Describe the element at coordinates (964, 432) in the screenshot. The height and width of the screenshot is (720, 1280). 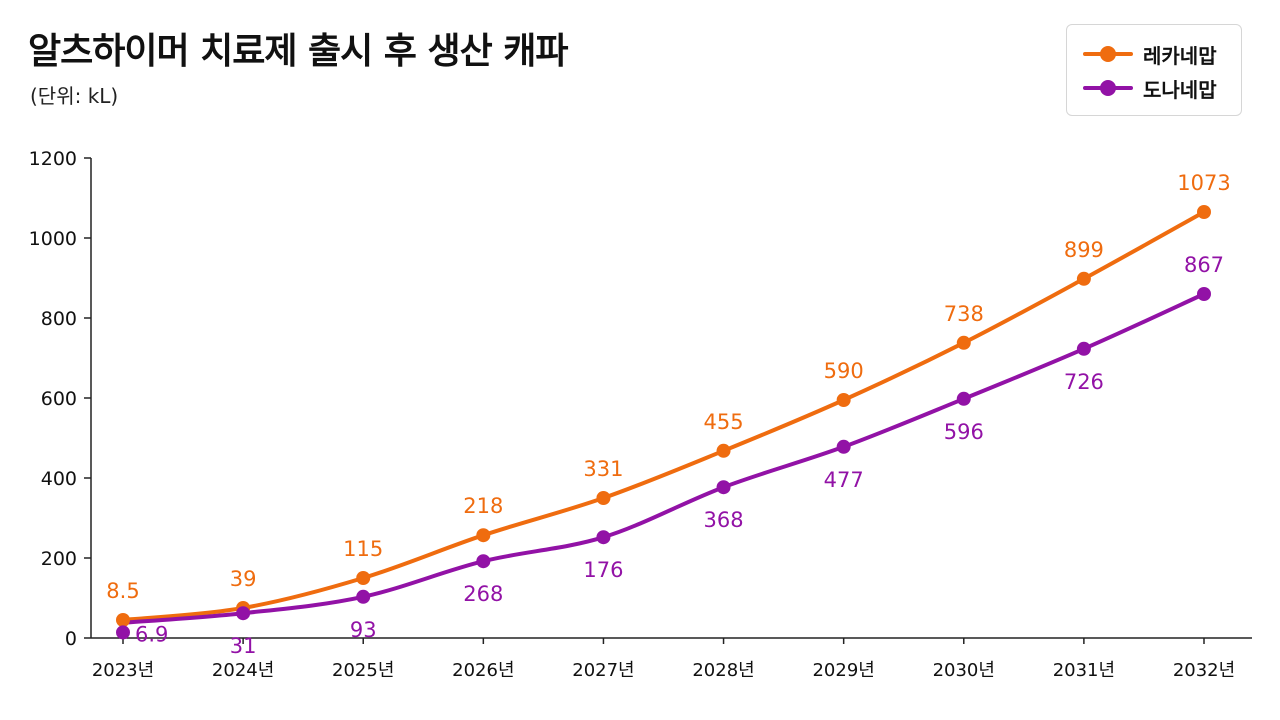
I see `data-label-donanemab: 596` at that location.